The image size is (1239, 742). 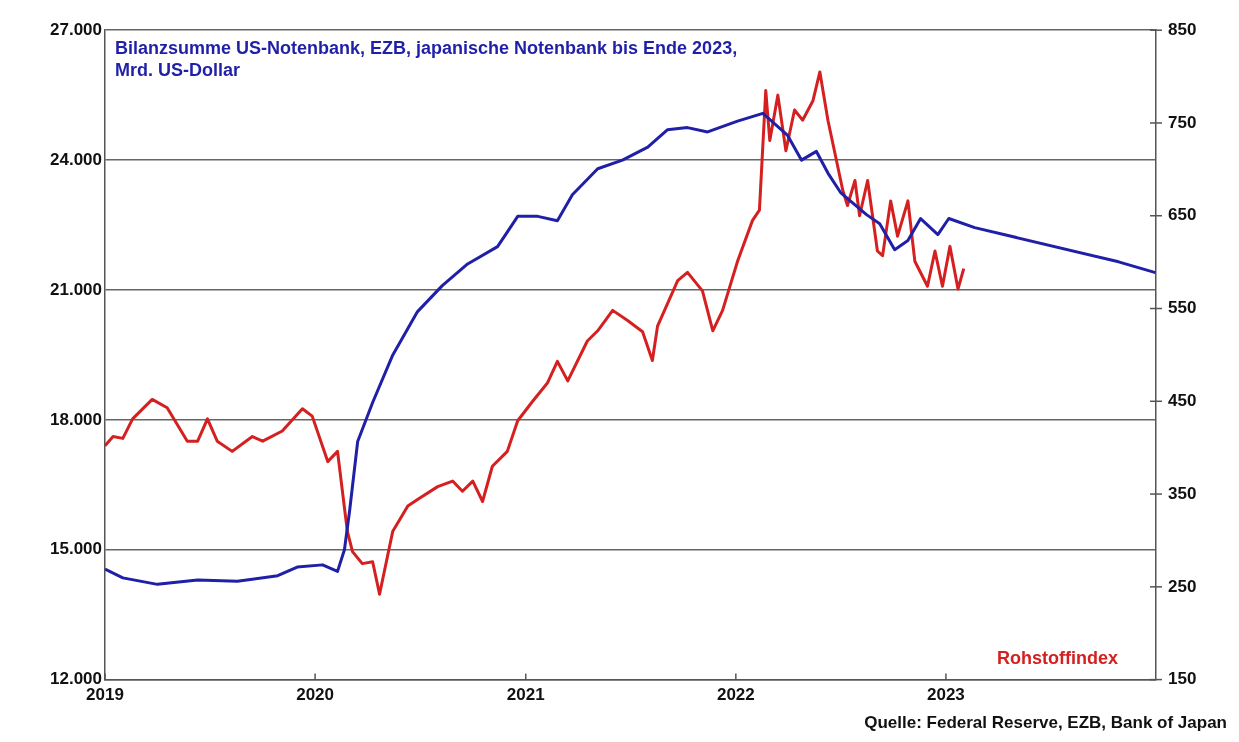 What do you see at coordinates (1045, 723) in the screenshot?
I see `source-note: Quelle: Federal Reserve, EZB, Bank of Japan` at bounding box center [1045, 723].